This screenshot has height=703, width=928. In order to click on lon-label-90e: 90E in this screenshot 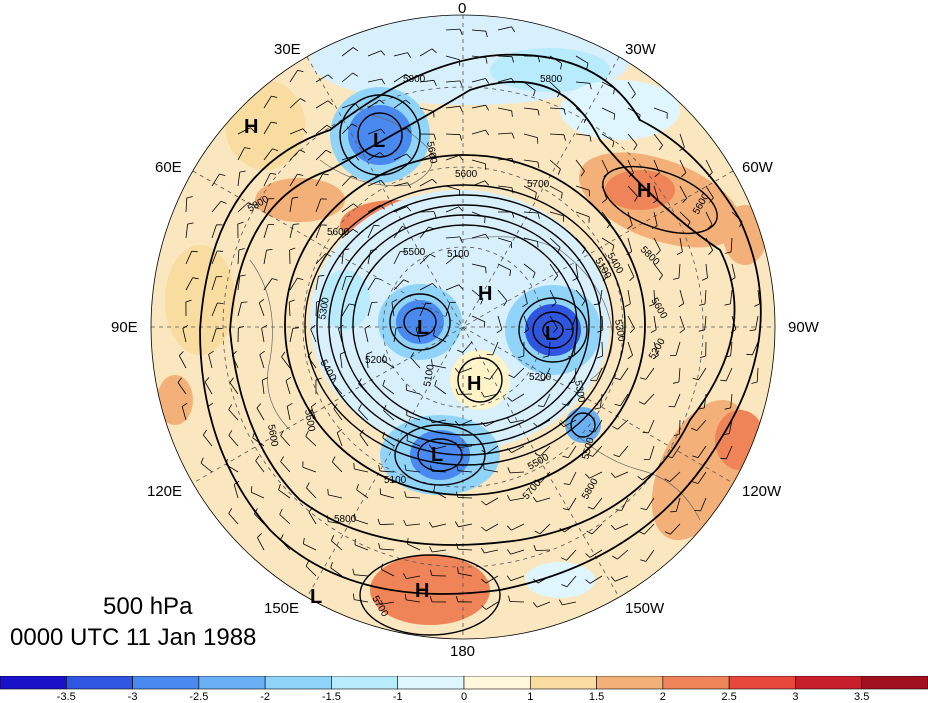, I will do `click(124, 327)`.